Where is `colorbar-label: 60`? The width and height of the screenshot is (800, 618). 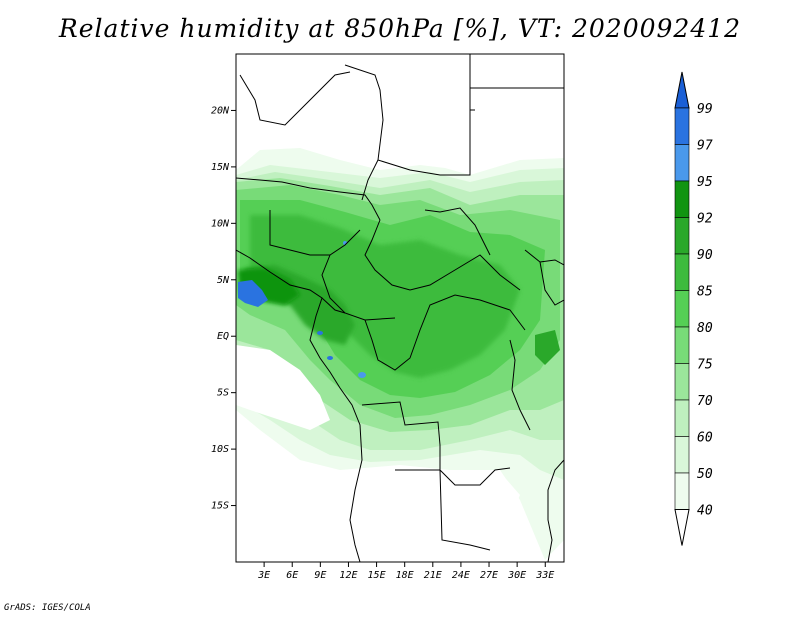 colorbar-label: 60 is located at coordinates (705, 438).